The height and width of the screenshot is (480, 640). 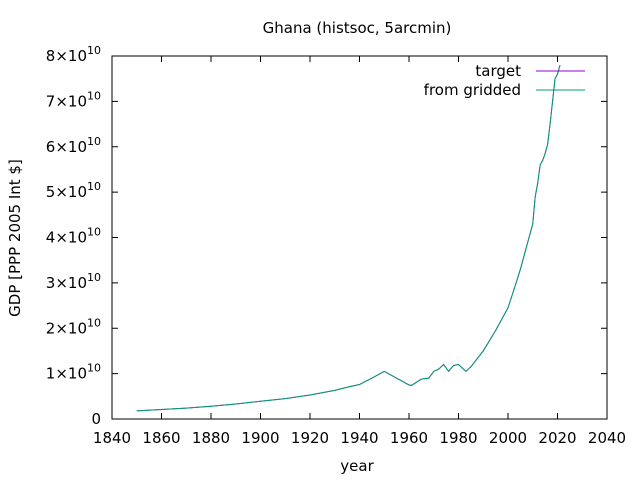 What do you see at coordinates (15, 238) in the screenshot?
I see `y-axis-label: GDP [PPP 2005 Int $]` at bounding box center [15, 238].